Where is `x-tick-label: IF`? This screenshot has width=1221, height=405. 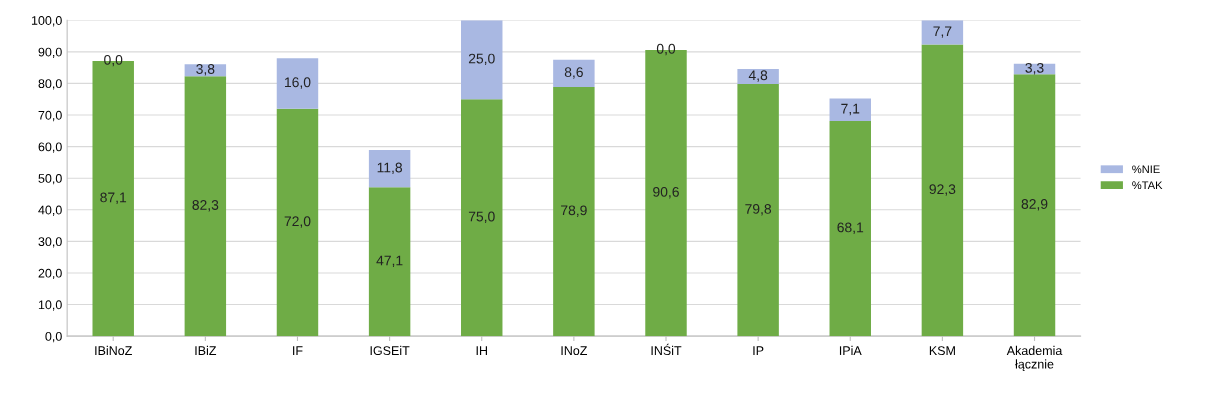 x-tick-label: IF is located at coordinates (298, 350).